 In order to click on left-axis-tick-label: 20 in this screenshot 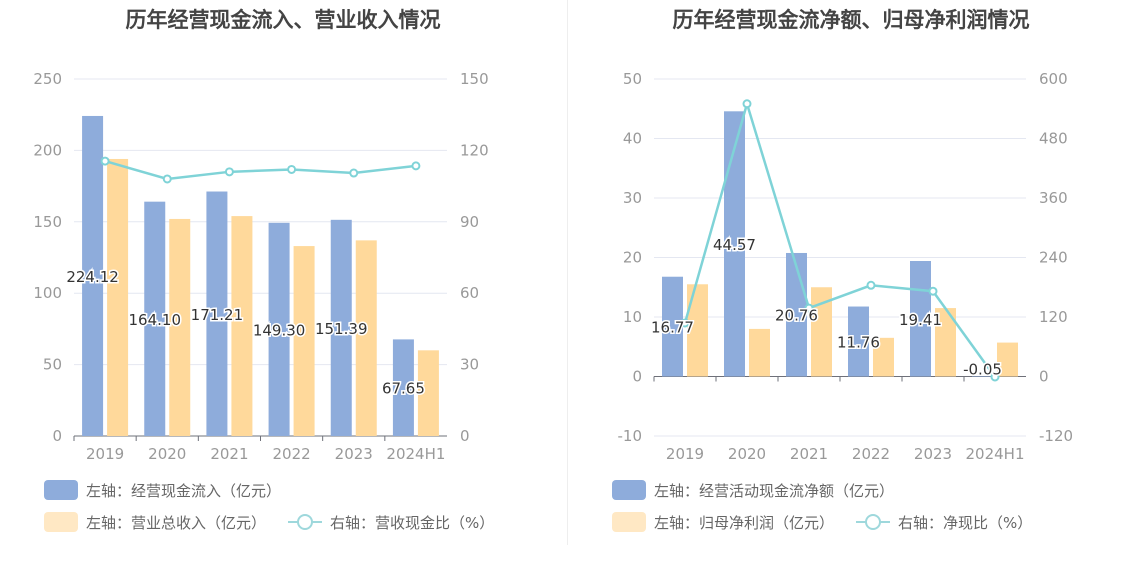, I will do `click(632, 258)`.